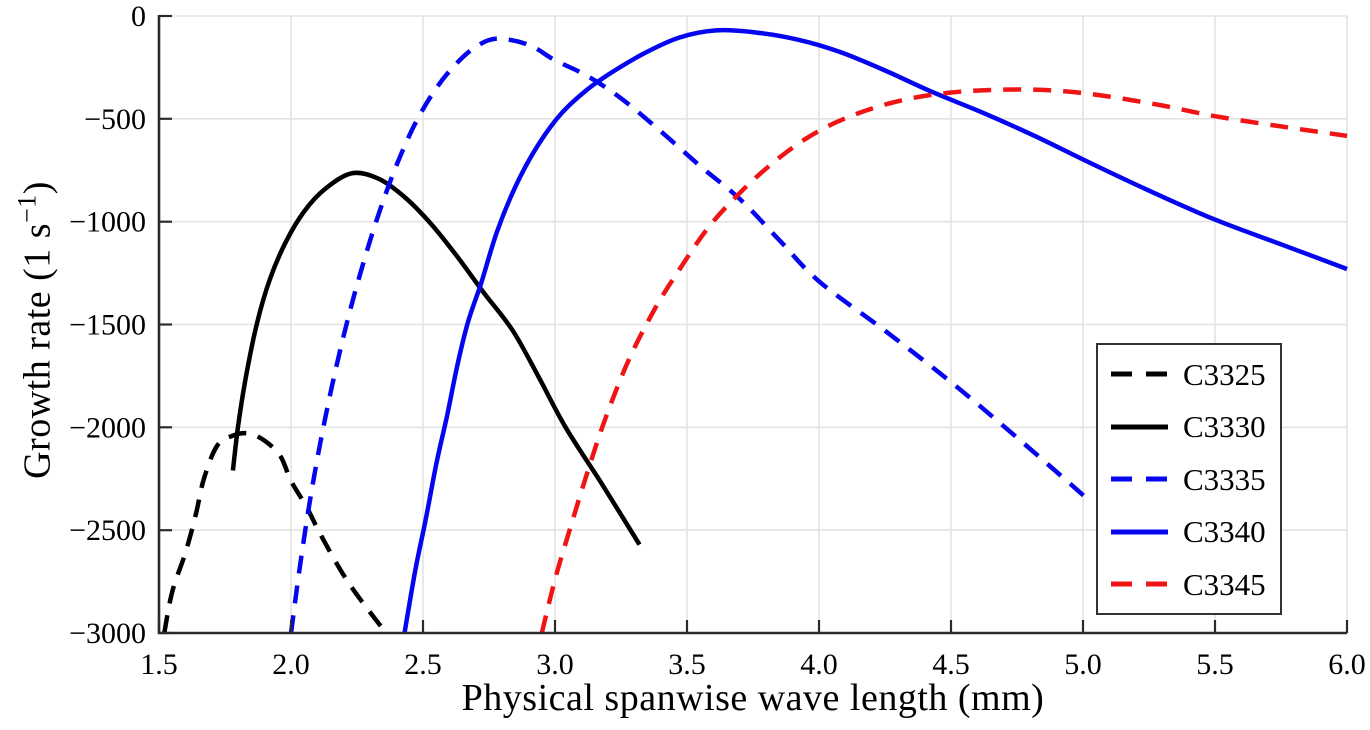  I want to click on y-axis-label: Growth rate (1 s−1), so click(36, 330).